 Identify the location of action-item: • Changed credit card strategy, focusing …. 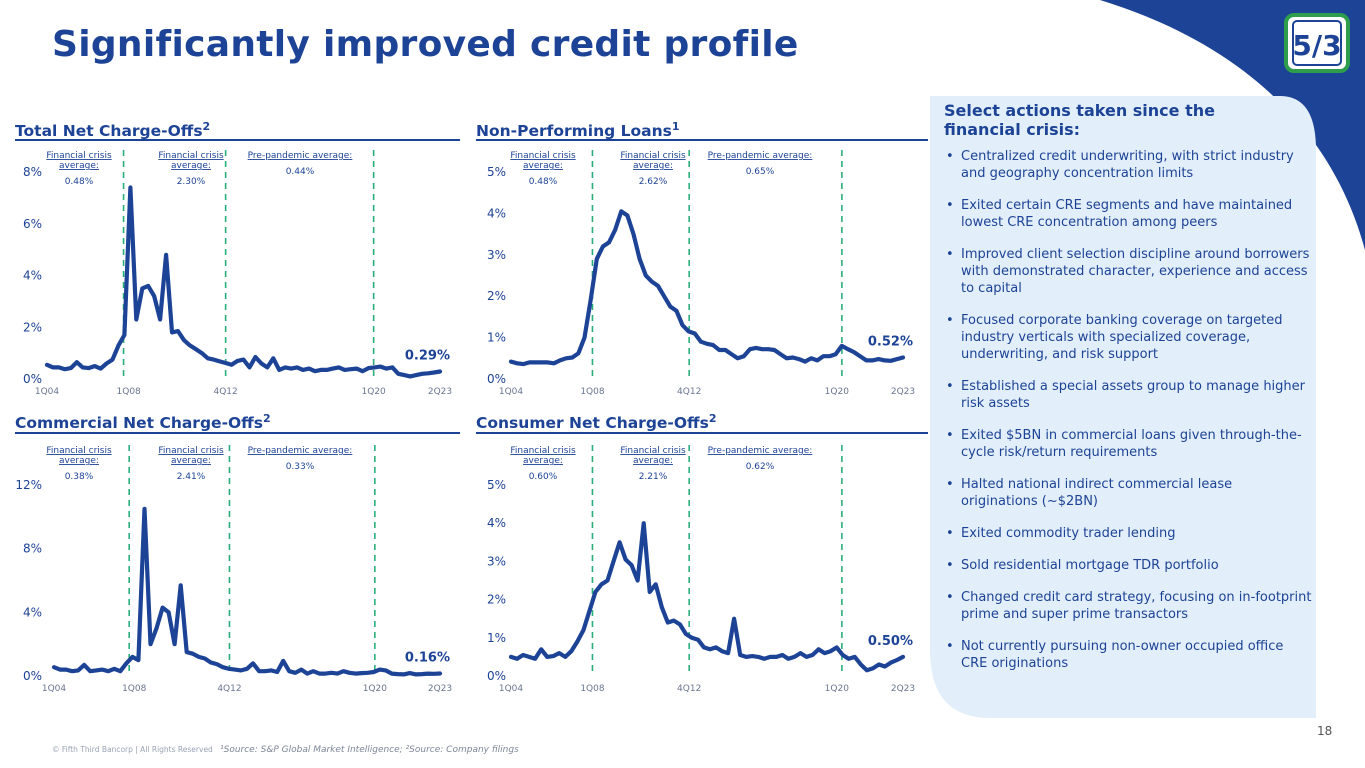
(1128, 606).